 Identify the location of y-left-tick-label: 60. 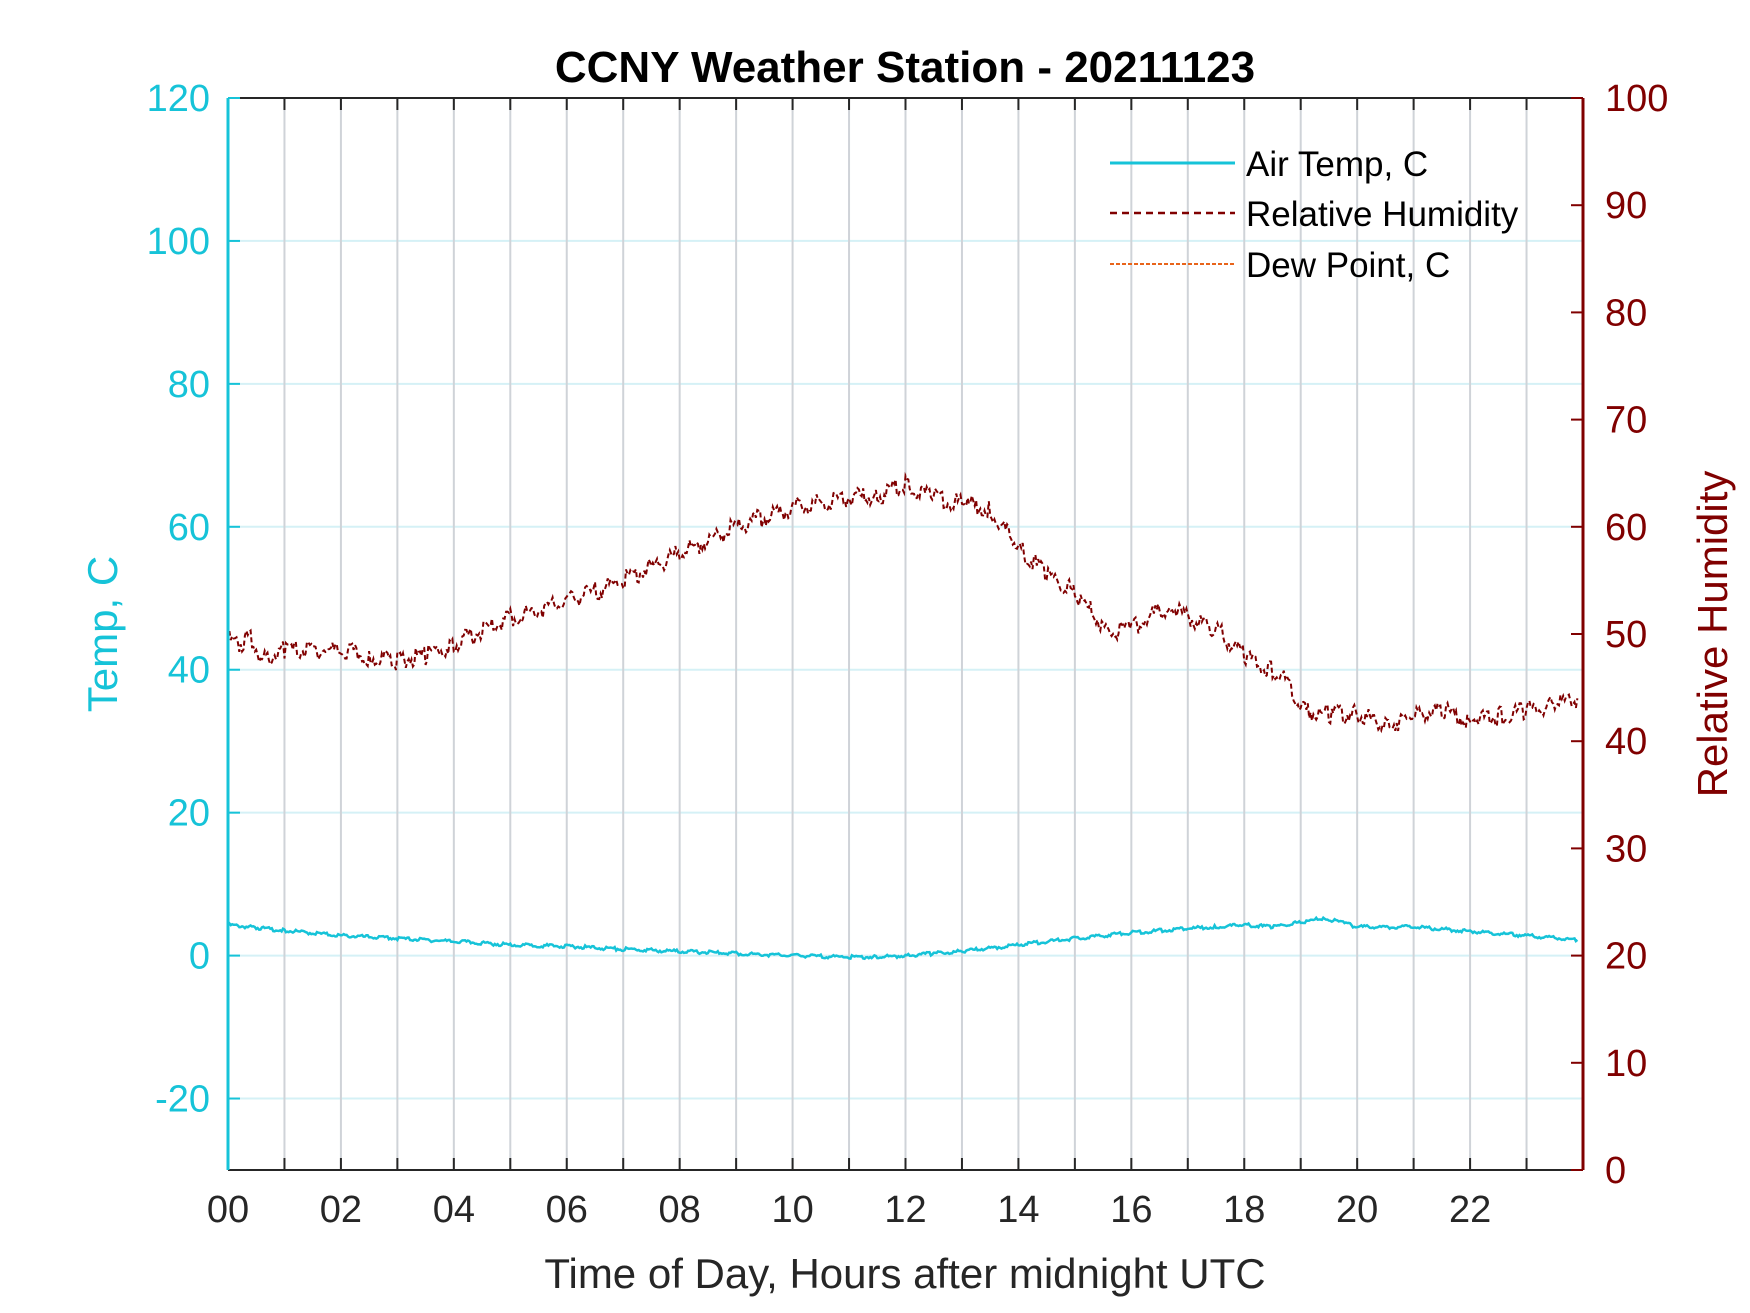
(189, 528).